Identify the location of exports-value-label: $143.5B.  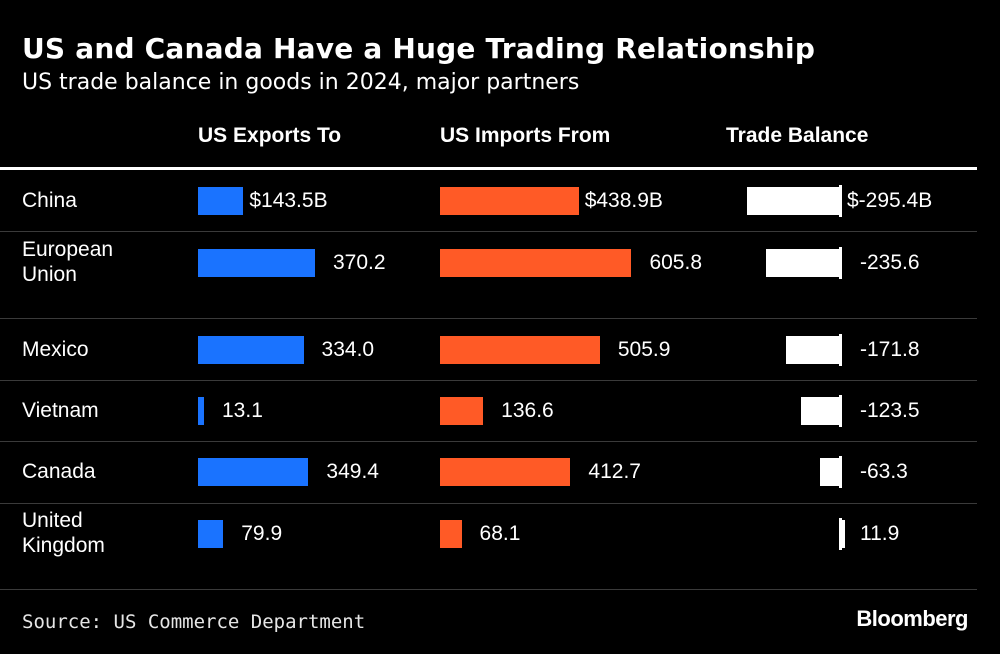
(288, 200).